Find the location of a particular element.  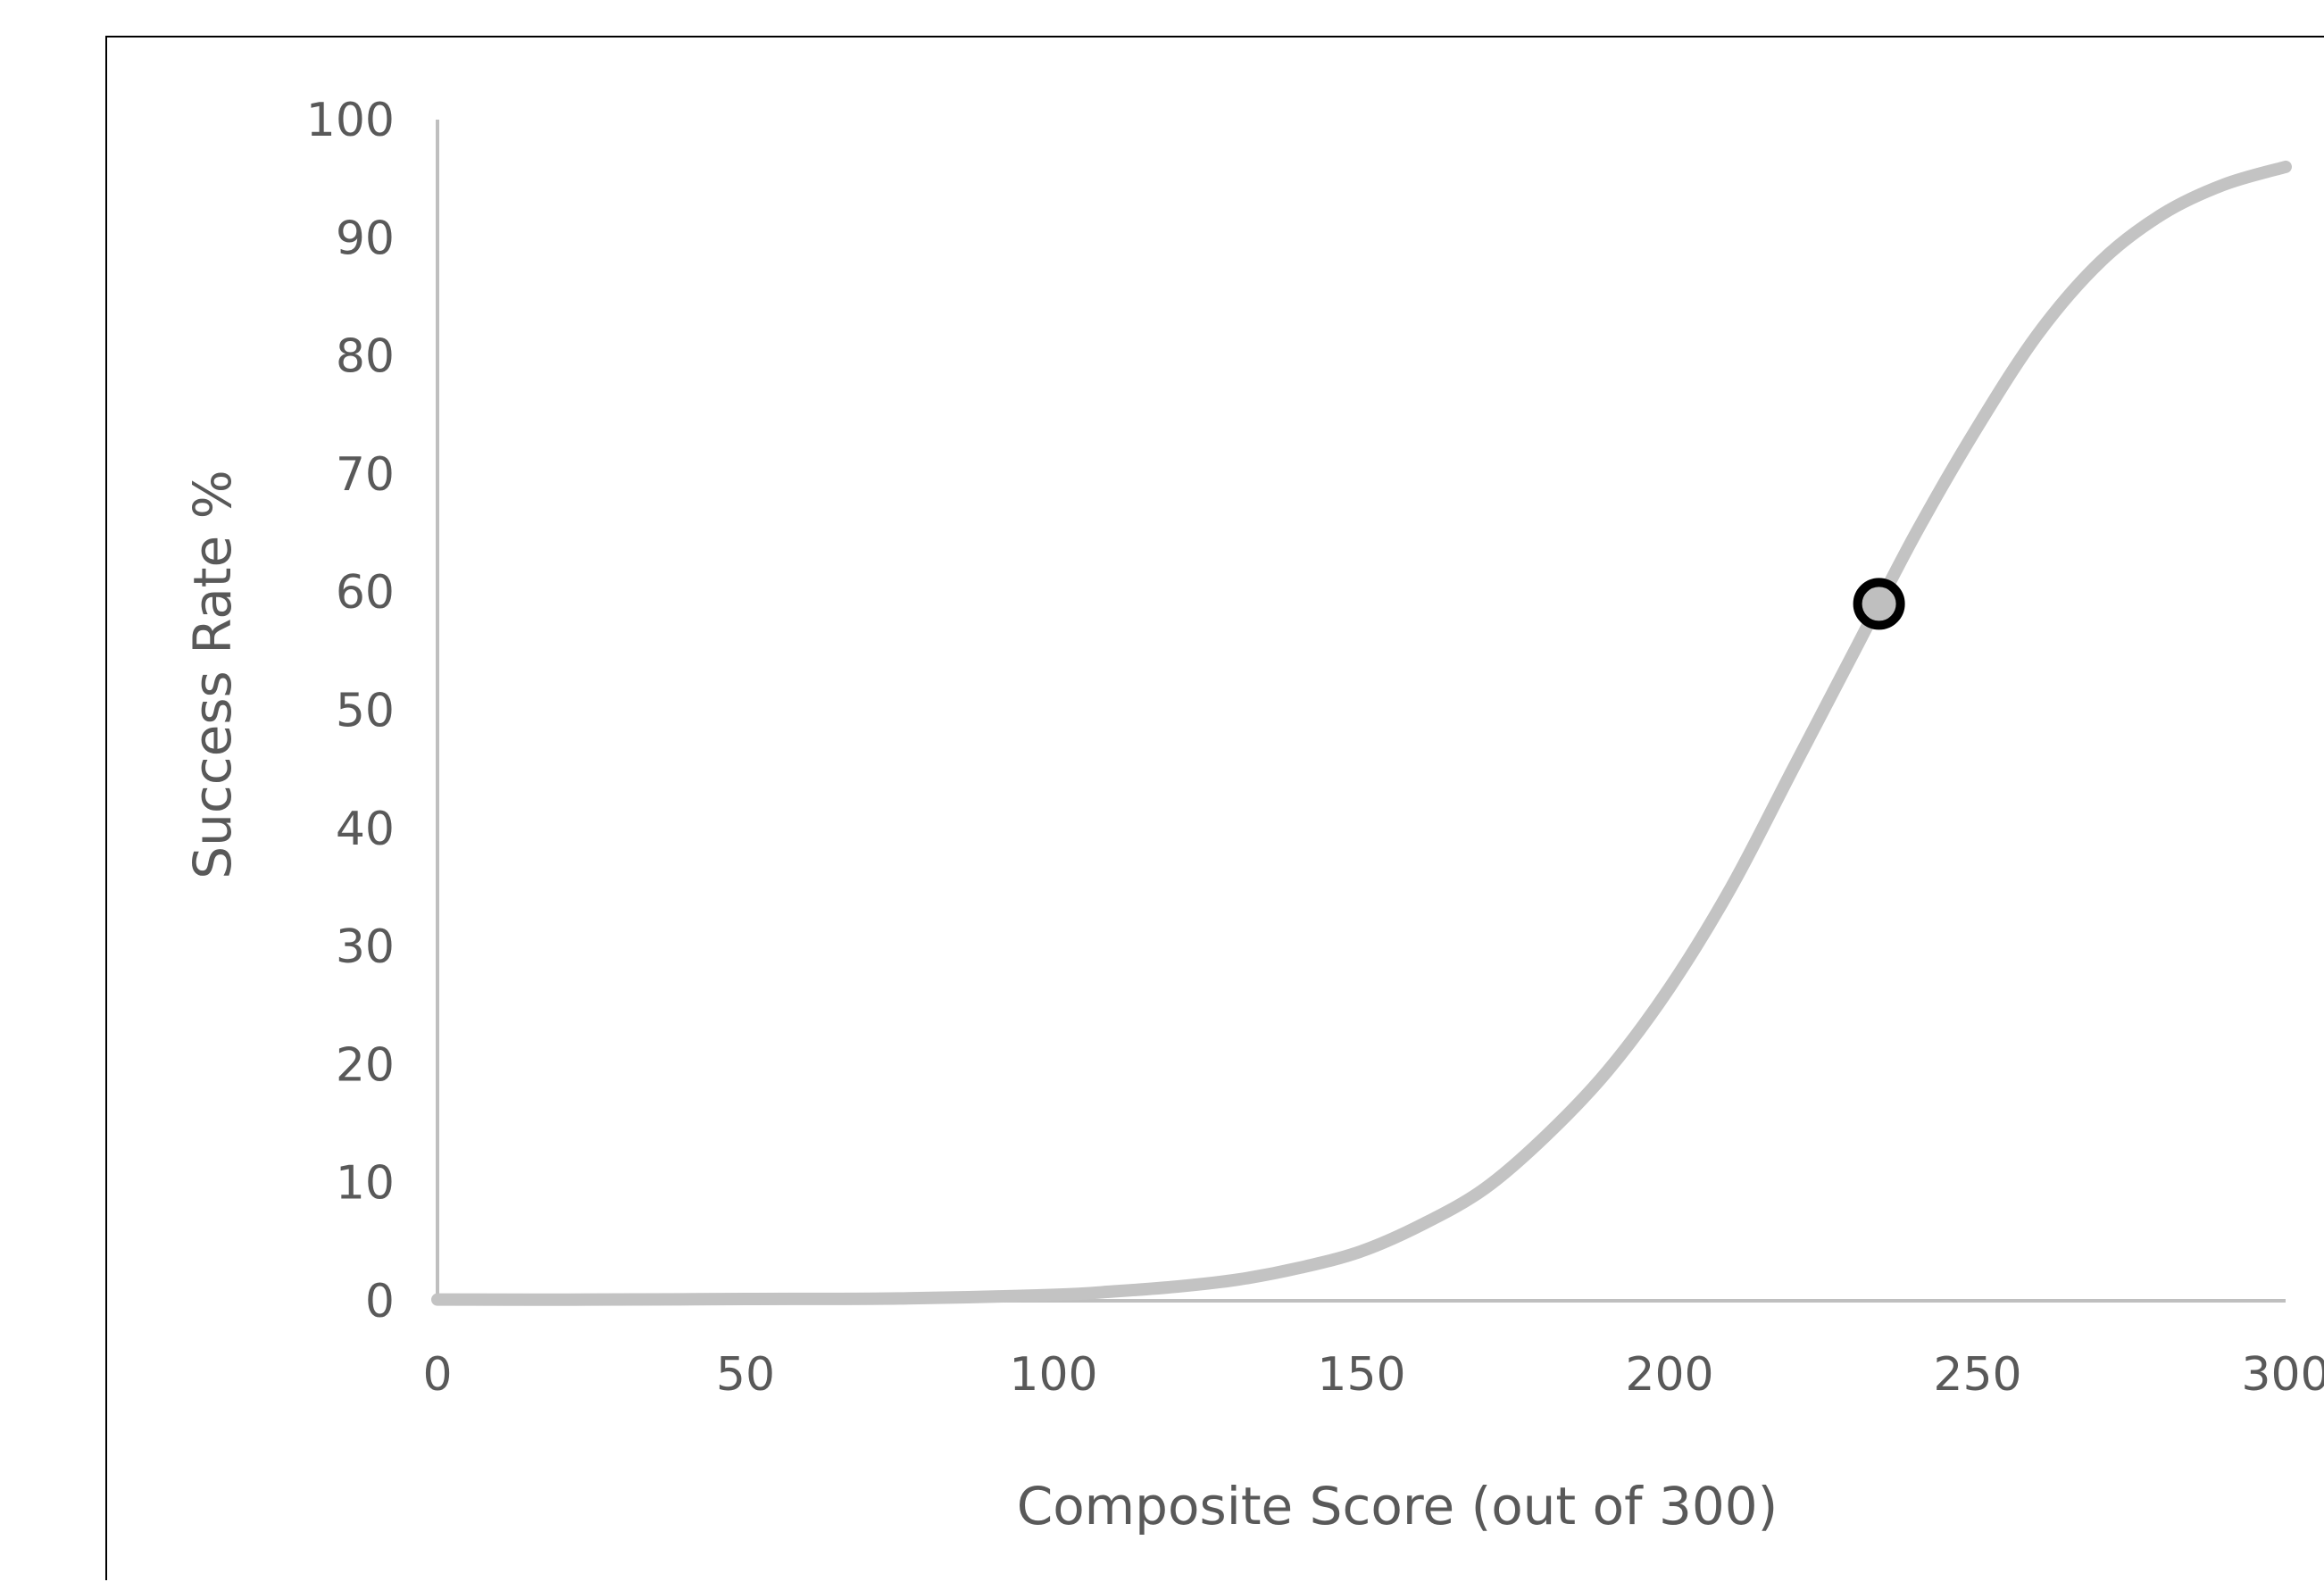

y-tick-label: 50 is located at coordinates (365, 711).